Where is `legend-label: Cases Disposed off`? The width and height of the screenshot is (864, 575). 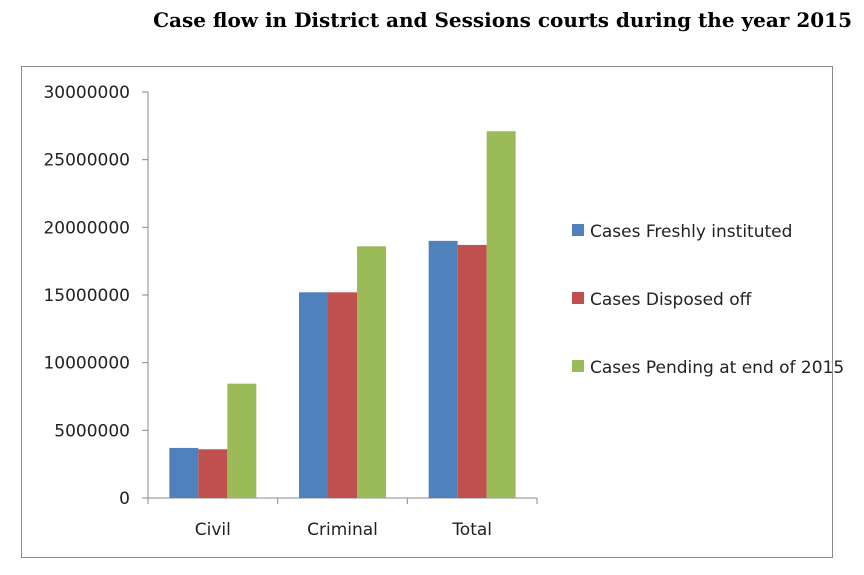 legend-label: Cases Disposed off is located at coordinates (671, 300).